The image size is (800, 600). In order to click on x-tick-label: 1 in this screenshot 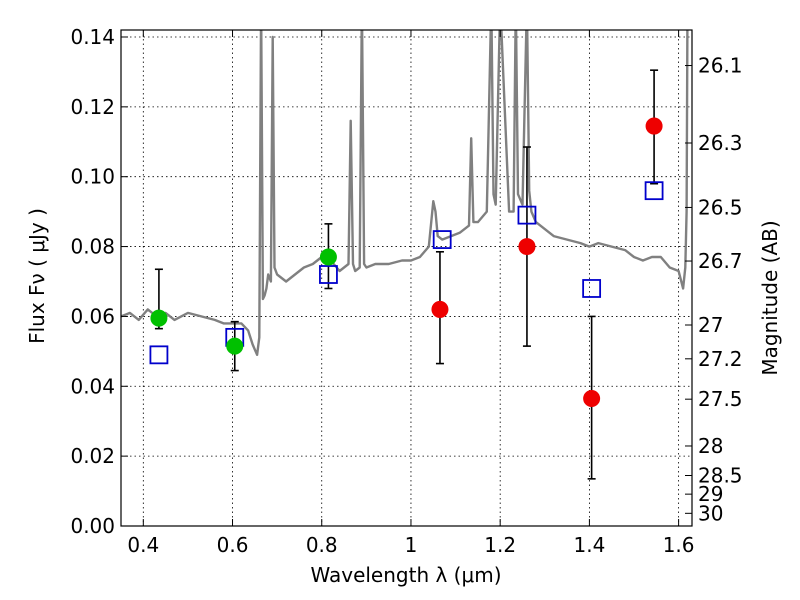, I will do `click(411, 545)`.